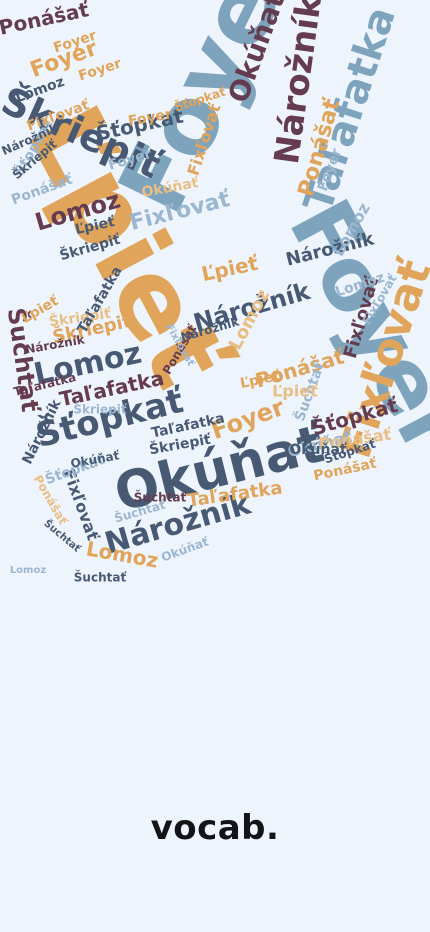  I want to click on word-cloud-word: Lomoz, so click(28, 570).